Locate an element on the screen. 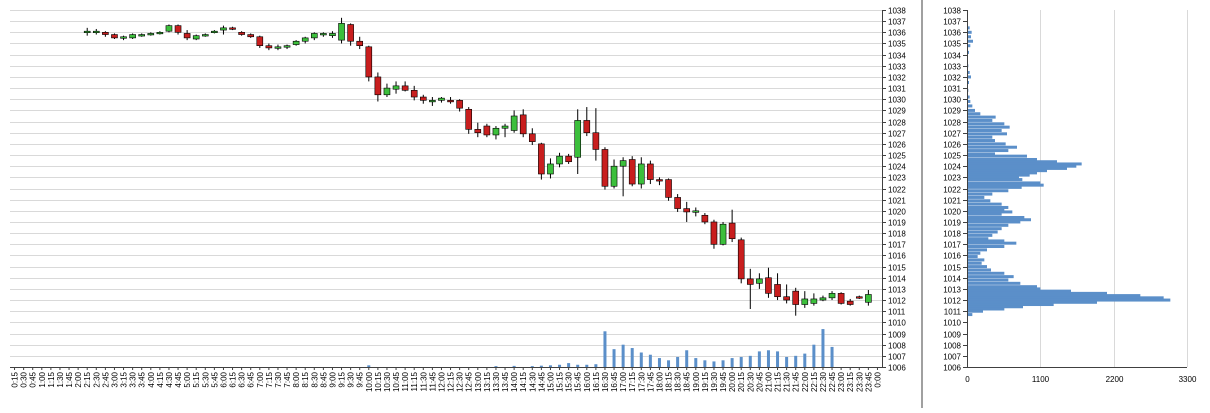  time-x-tick-label: 8:15 is located at coordinates (305, 379).